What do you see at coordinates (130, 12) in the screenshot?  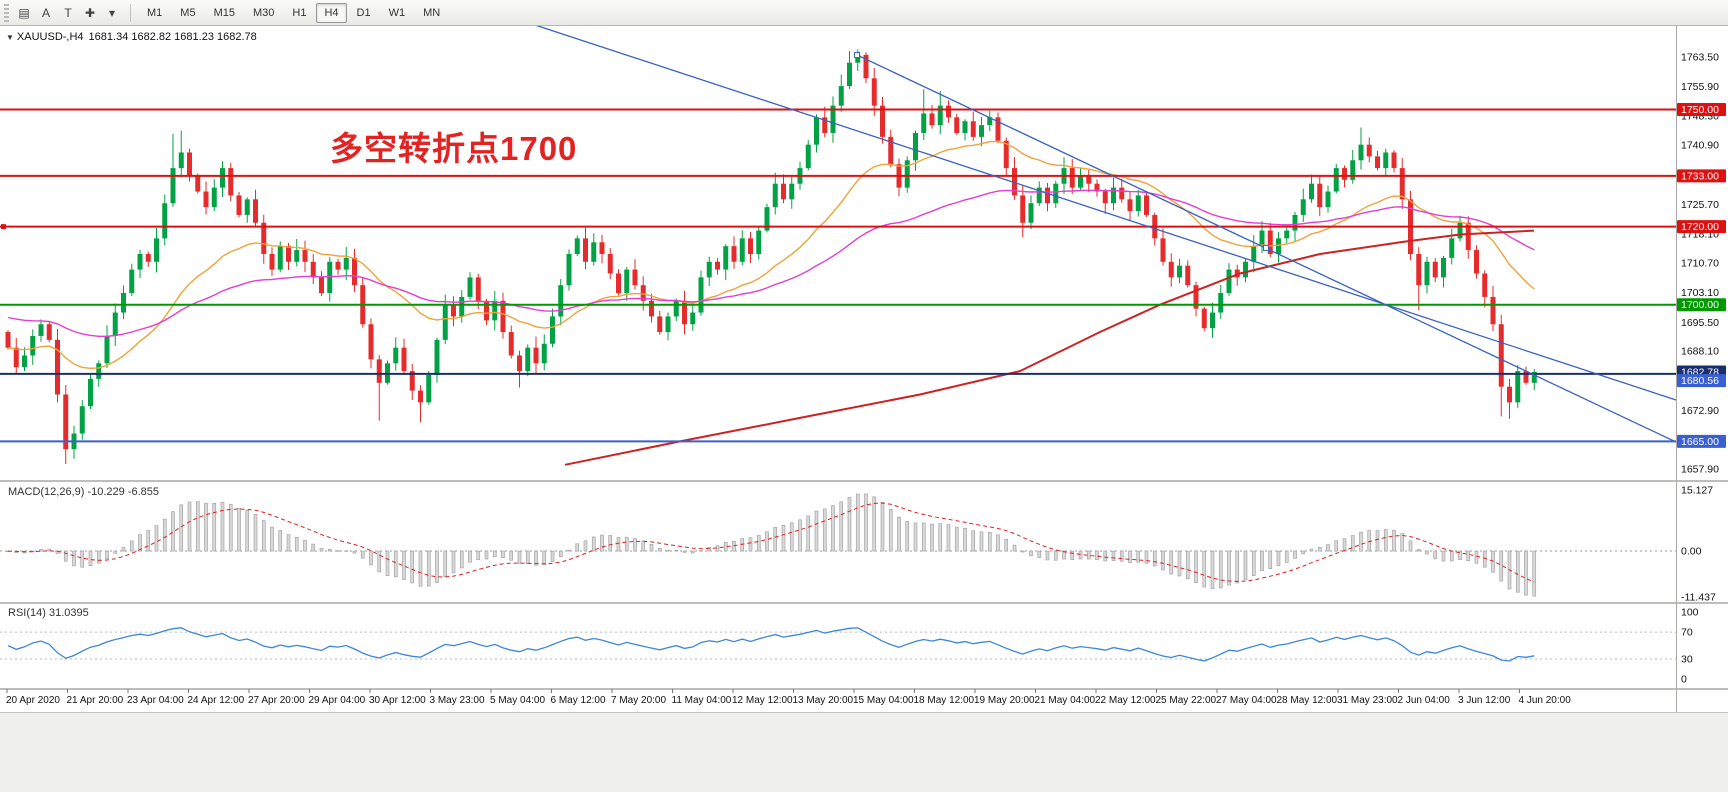 I see `toolbar-separator` at bounding box center [130, 12].